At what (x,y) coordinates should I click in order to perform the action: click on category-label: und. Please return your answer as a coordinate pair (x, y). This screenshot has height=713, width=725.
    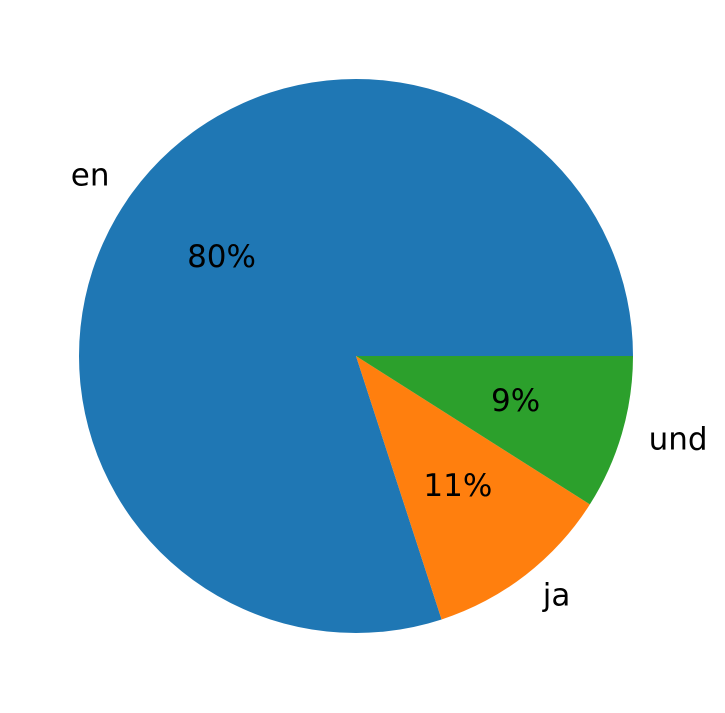
    Looking at the image, I should click on (678, 440).